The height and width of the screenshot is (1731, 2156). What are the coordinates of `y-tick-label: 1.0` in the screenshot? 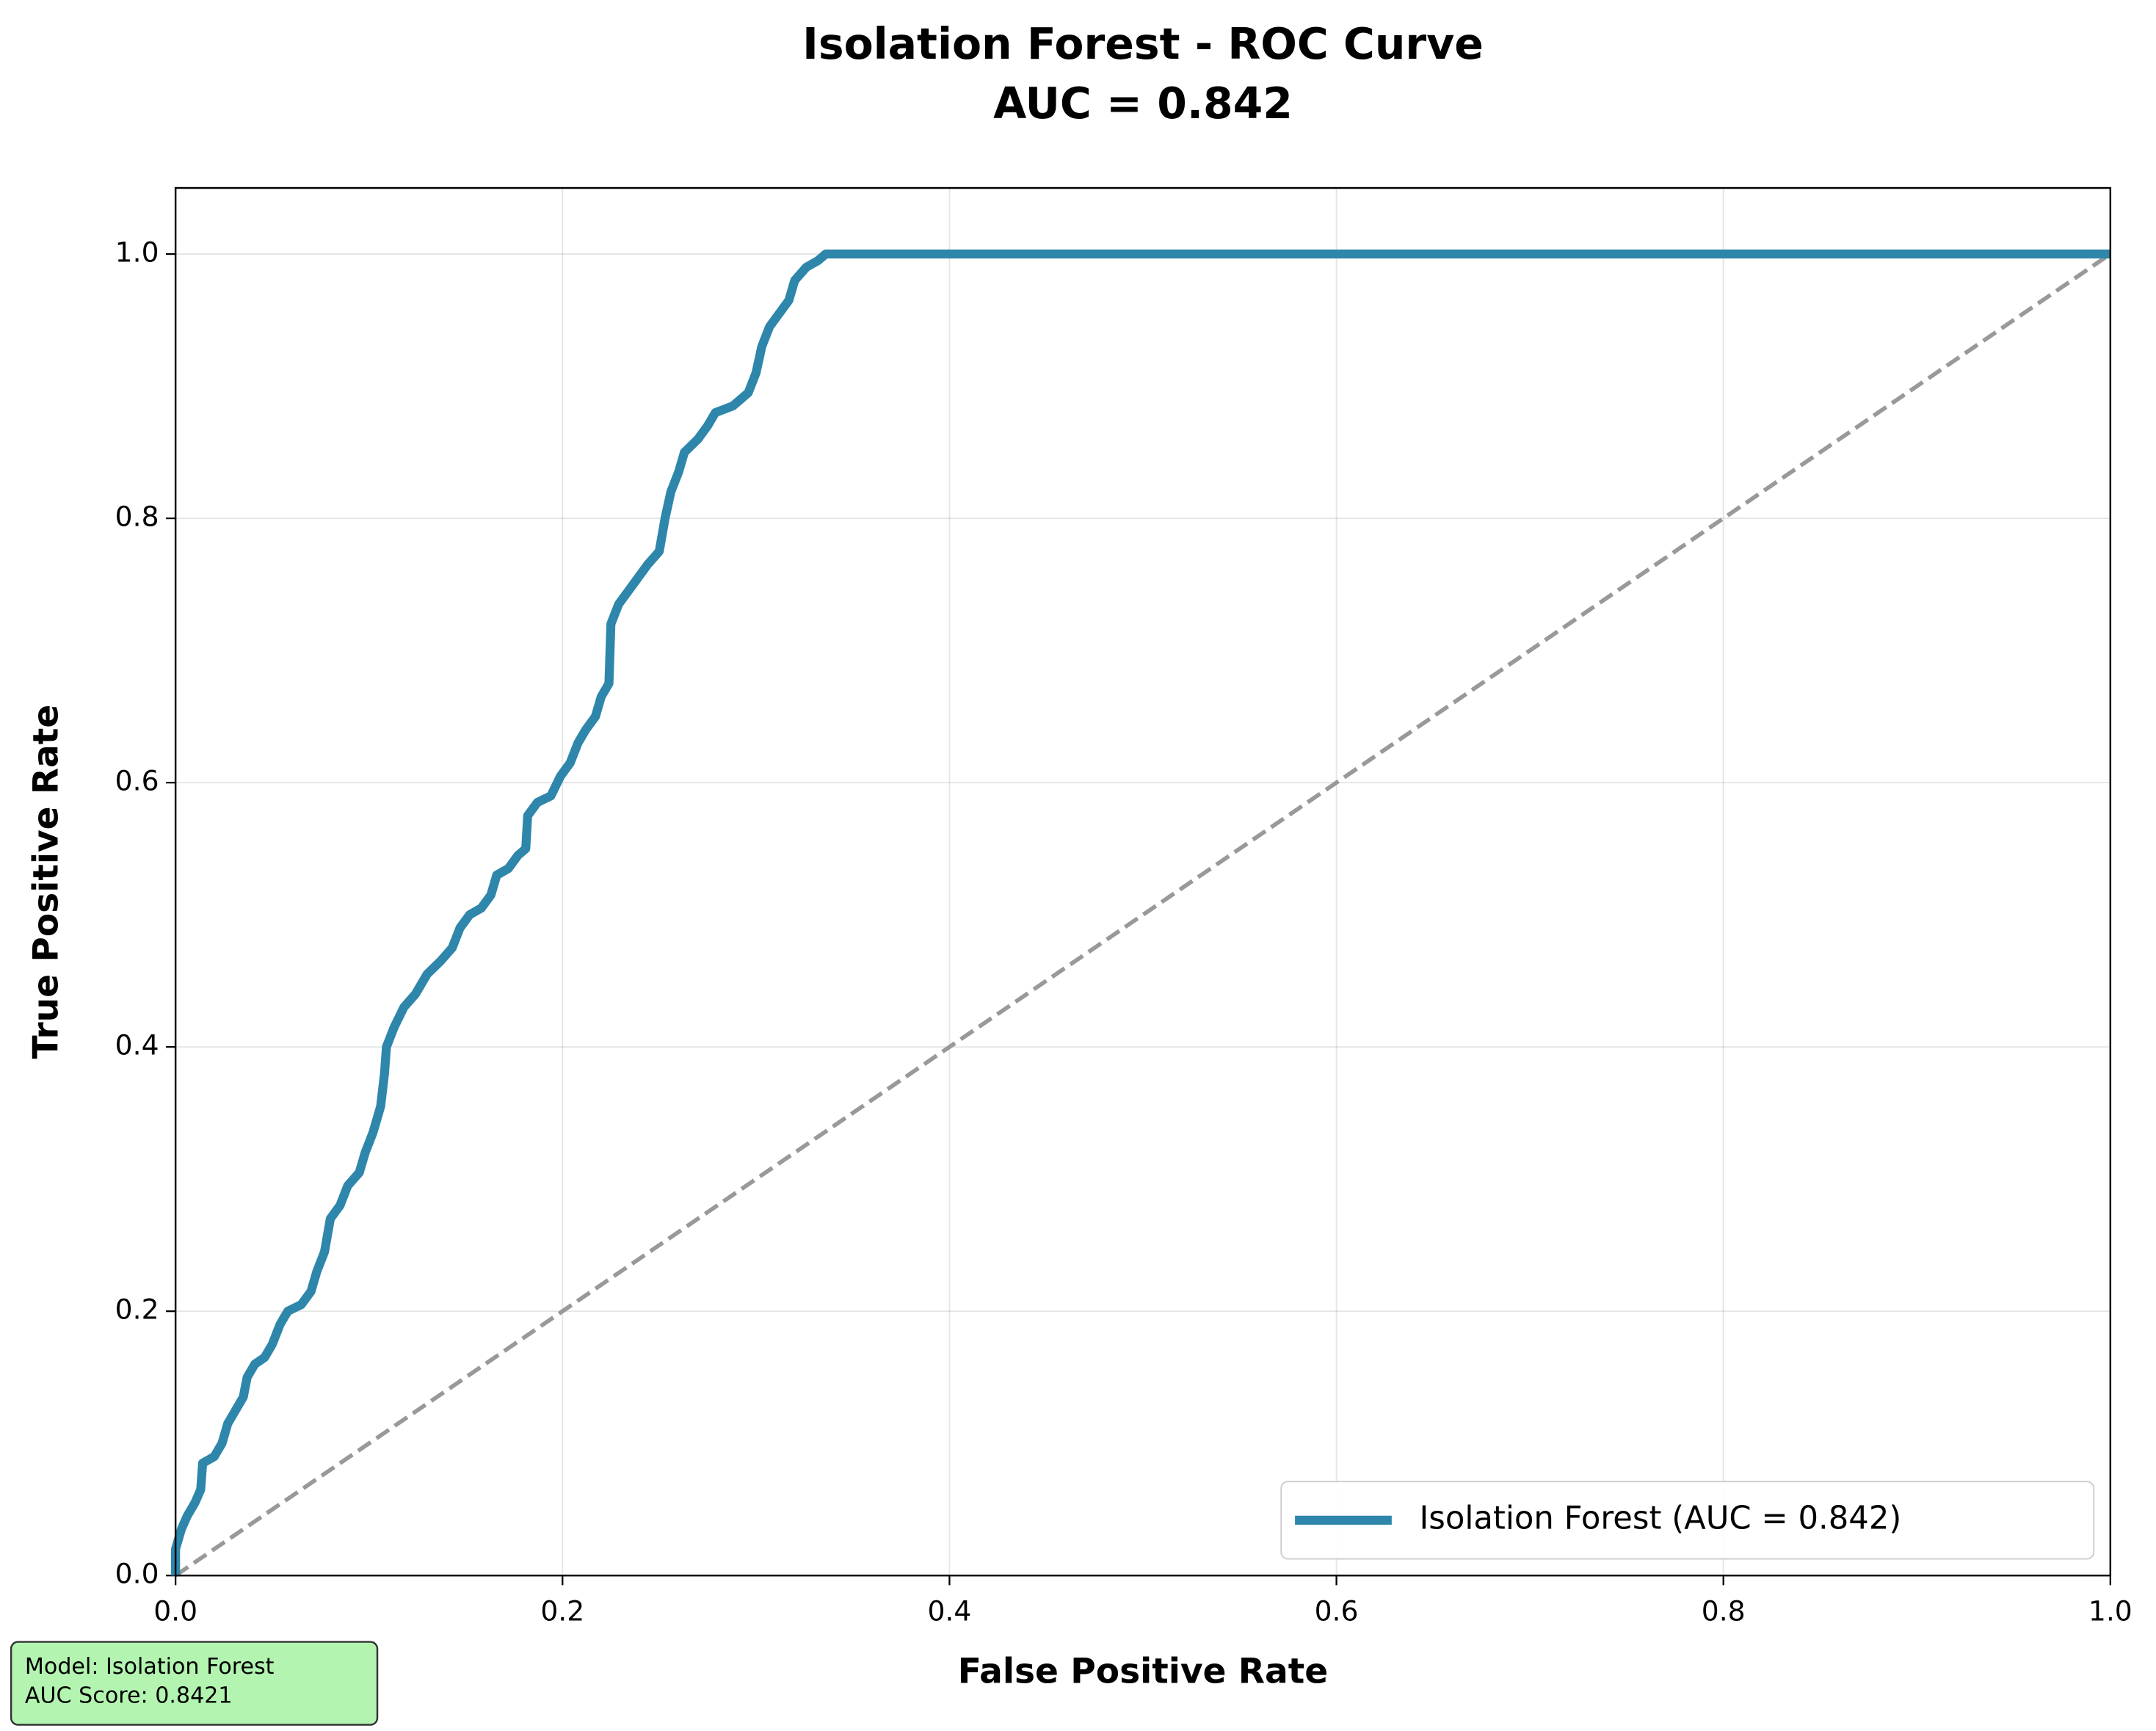 It's located at (137, 252).